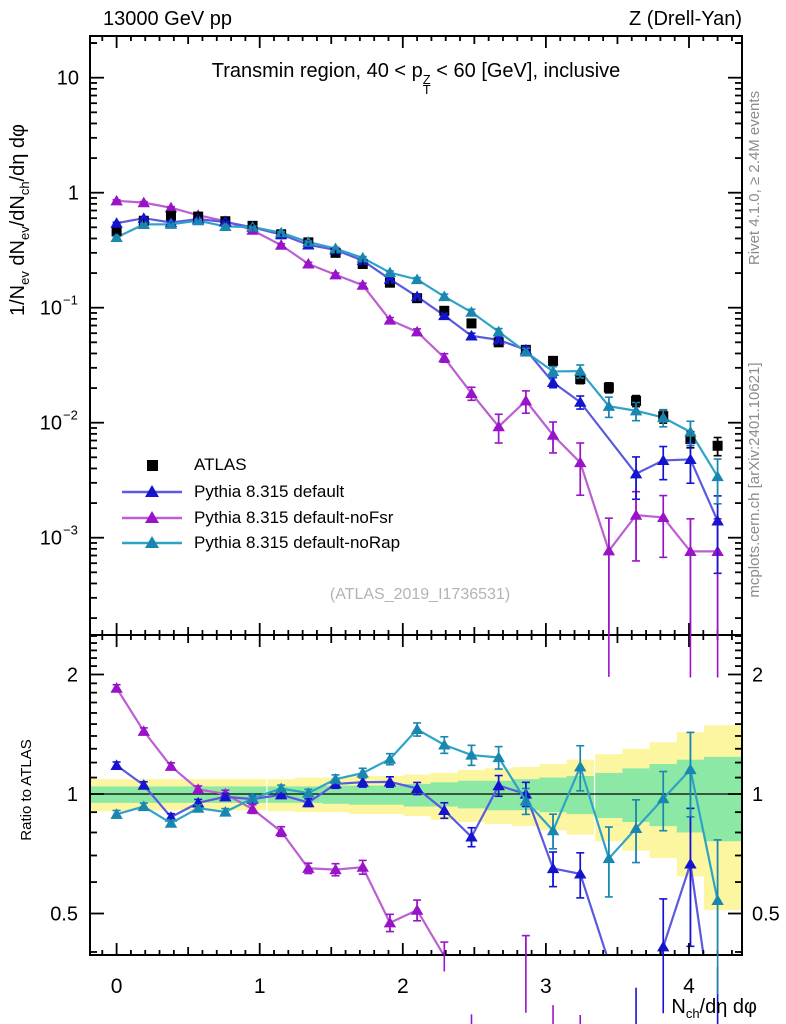 The height and width of the screenshot is (1024, 786). What do you see at coordinates (70, 530) in the screenshot?
I see `y-tick-exponent: −3` at bounding box center [70, 530].